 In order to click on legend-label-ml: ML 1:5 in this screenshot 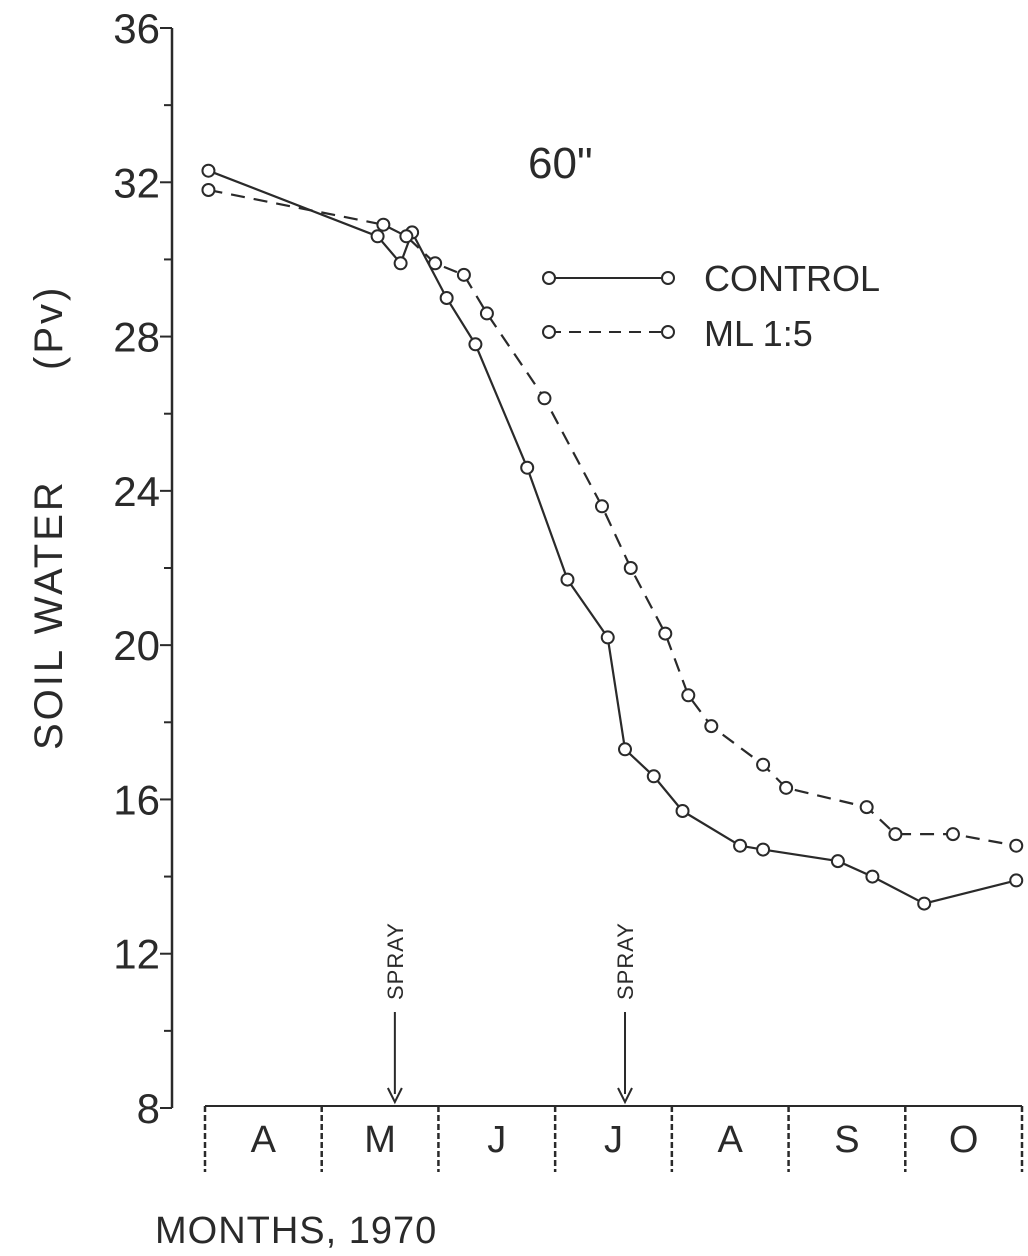, I will do `click(758, 333)`.